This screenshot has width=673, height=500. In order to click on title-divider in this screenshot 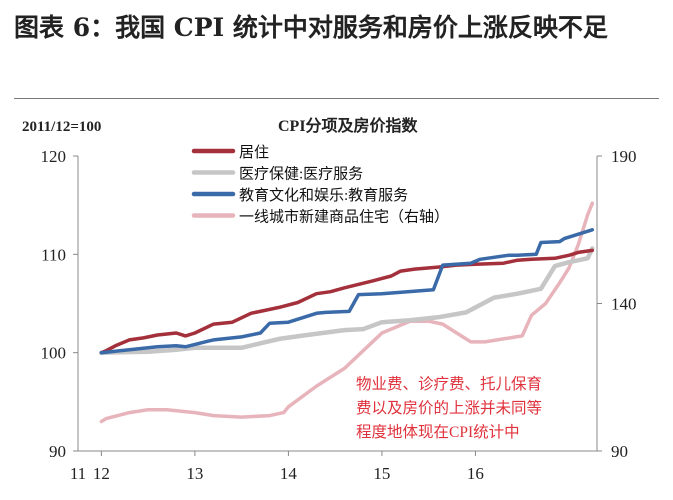, I will do `click(336, 98)`.